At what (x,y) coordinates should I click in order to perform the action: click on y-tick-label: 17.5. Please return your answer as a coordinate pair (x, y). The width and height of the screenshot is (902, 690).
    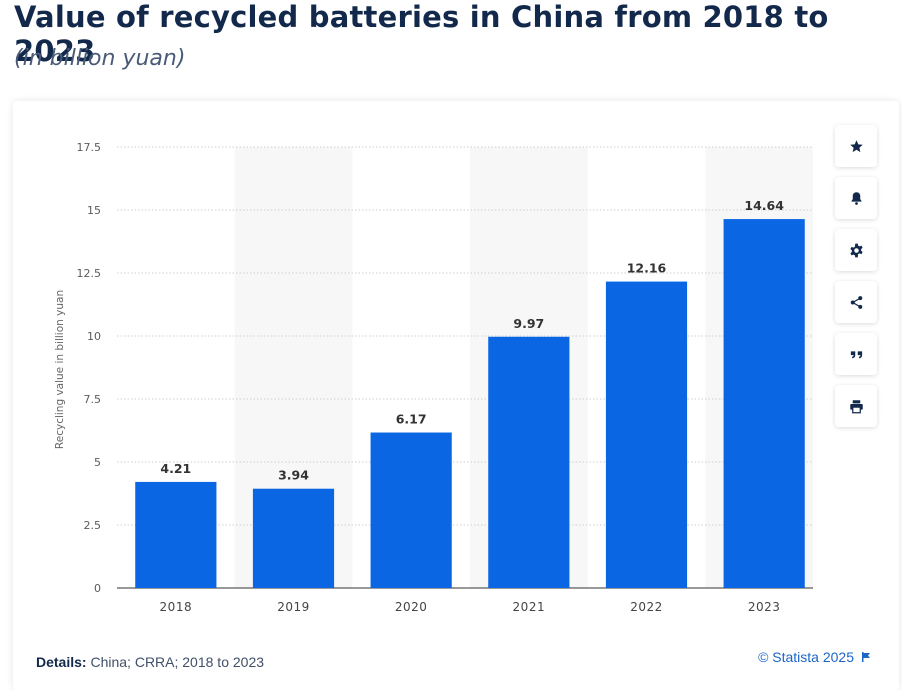
    Looking at the image, I should click on (89, 147).